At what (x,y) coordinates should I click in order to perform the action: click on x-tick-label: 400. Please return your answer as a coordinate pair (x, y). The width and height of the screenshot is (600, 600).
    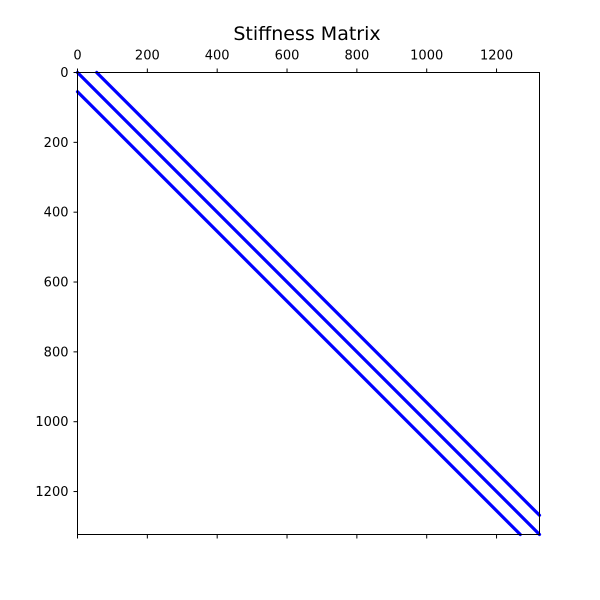
    Looking at the image, I should click on (217, 56).